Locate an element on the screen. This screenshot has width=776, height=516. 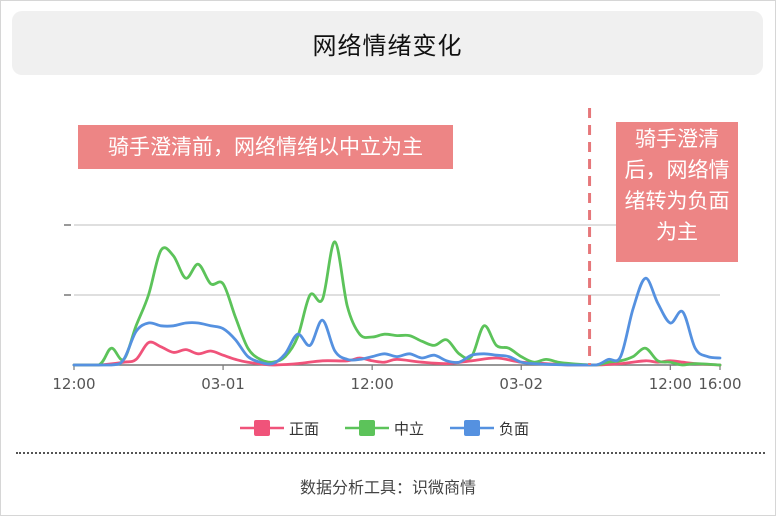
legend: 正面 中立 负面 is located at coordinates (384, 429).